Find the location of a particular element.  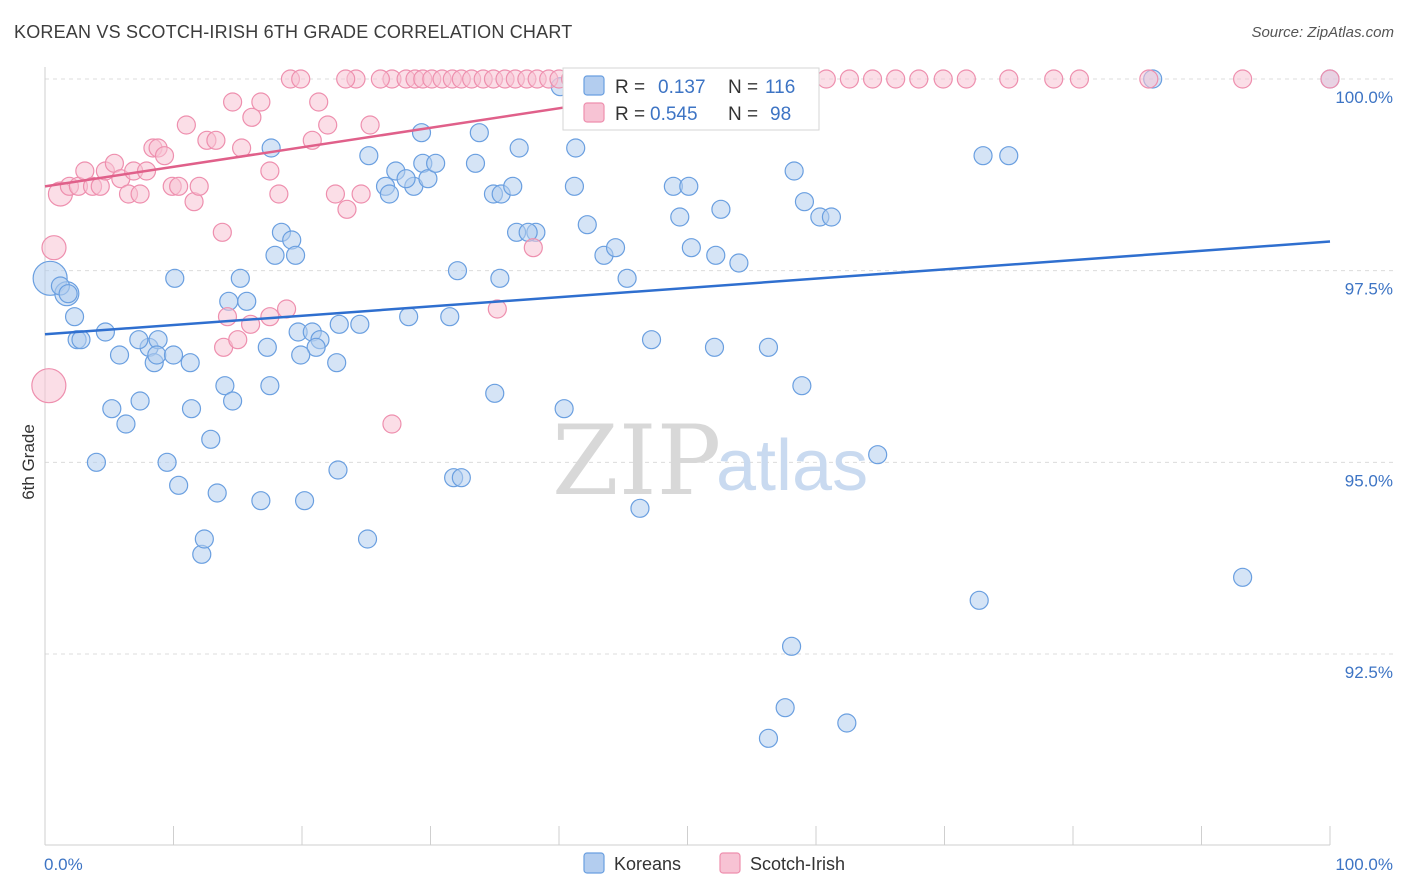

stats-scotch-irish-swatch is located at coordinates (594, 112).